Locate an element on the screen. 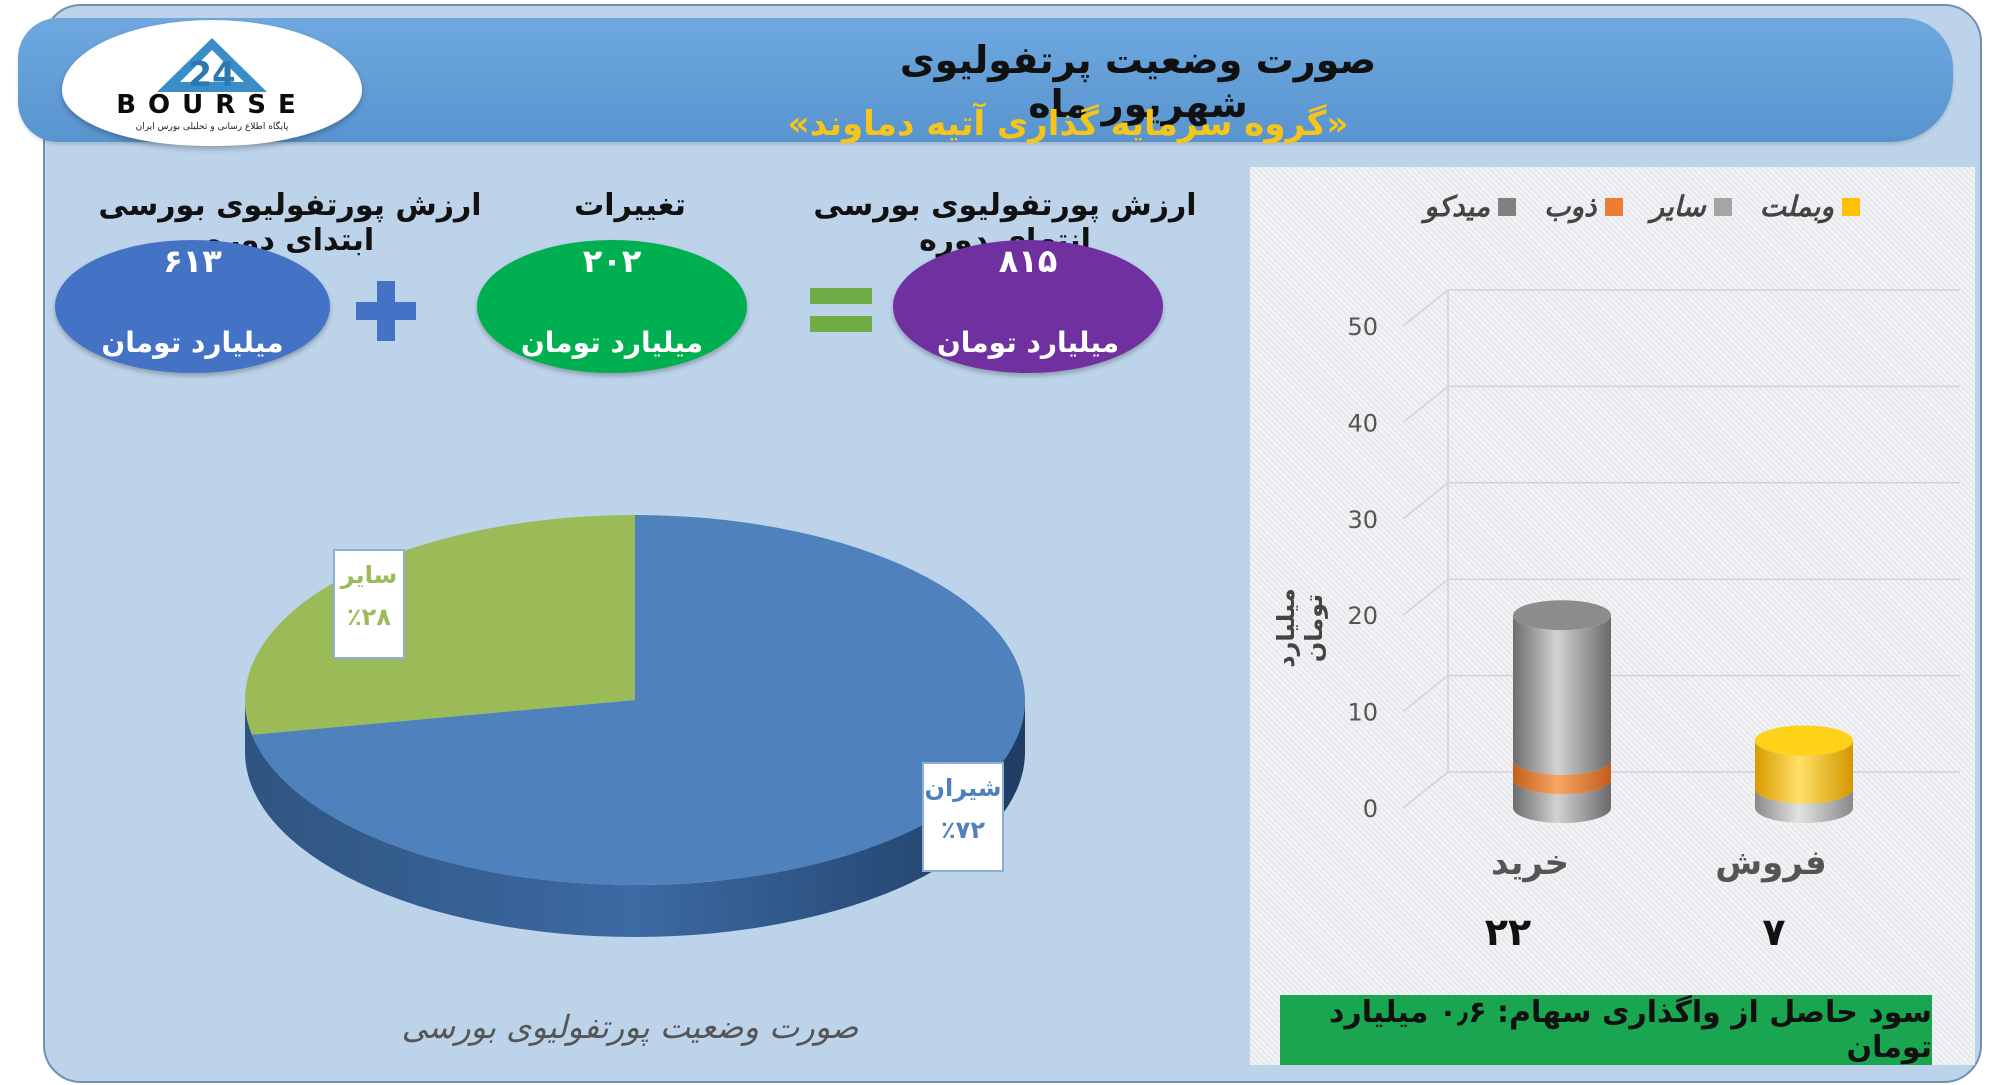 The width and height of the screenshot is (2000, 1085). change-unit: میلیارد تومان is located at coordinates (612, 342).